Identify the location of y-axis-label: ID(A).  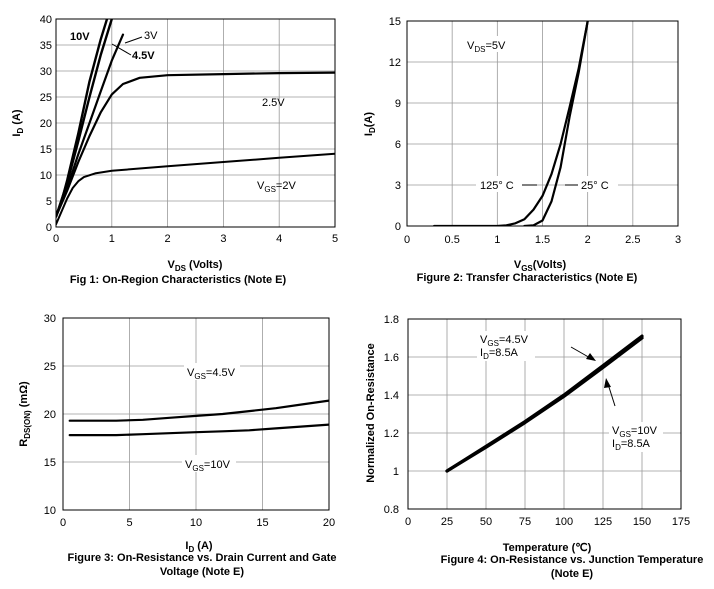
(370, 124).